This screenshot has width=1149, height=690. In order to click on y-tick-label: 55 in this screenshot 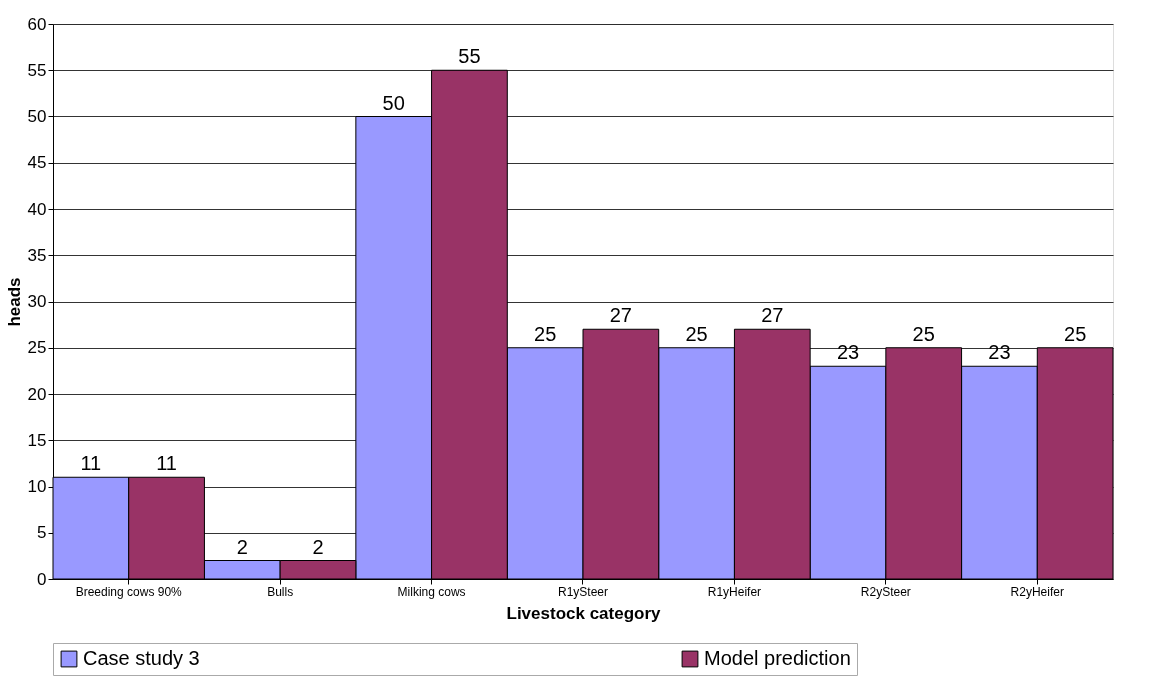, I will do `click(37, 70)`.